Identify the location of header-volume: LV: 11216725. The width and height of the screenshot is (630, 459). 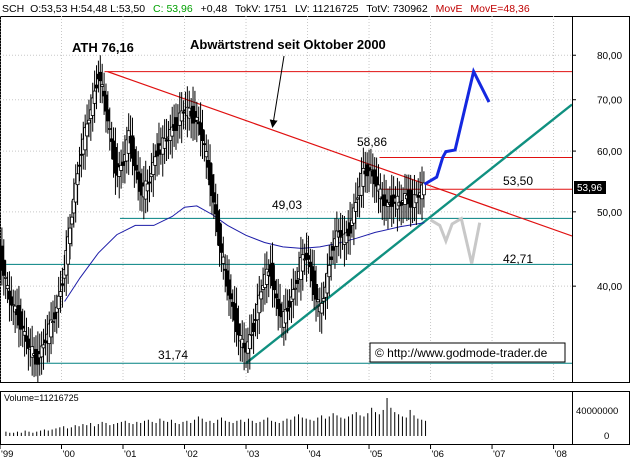
(327, 9).